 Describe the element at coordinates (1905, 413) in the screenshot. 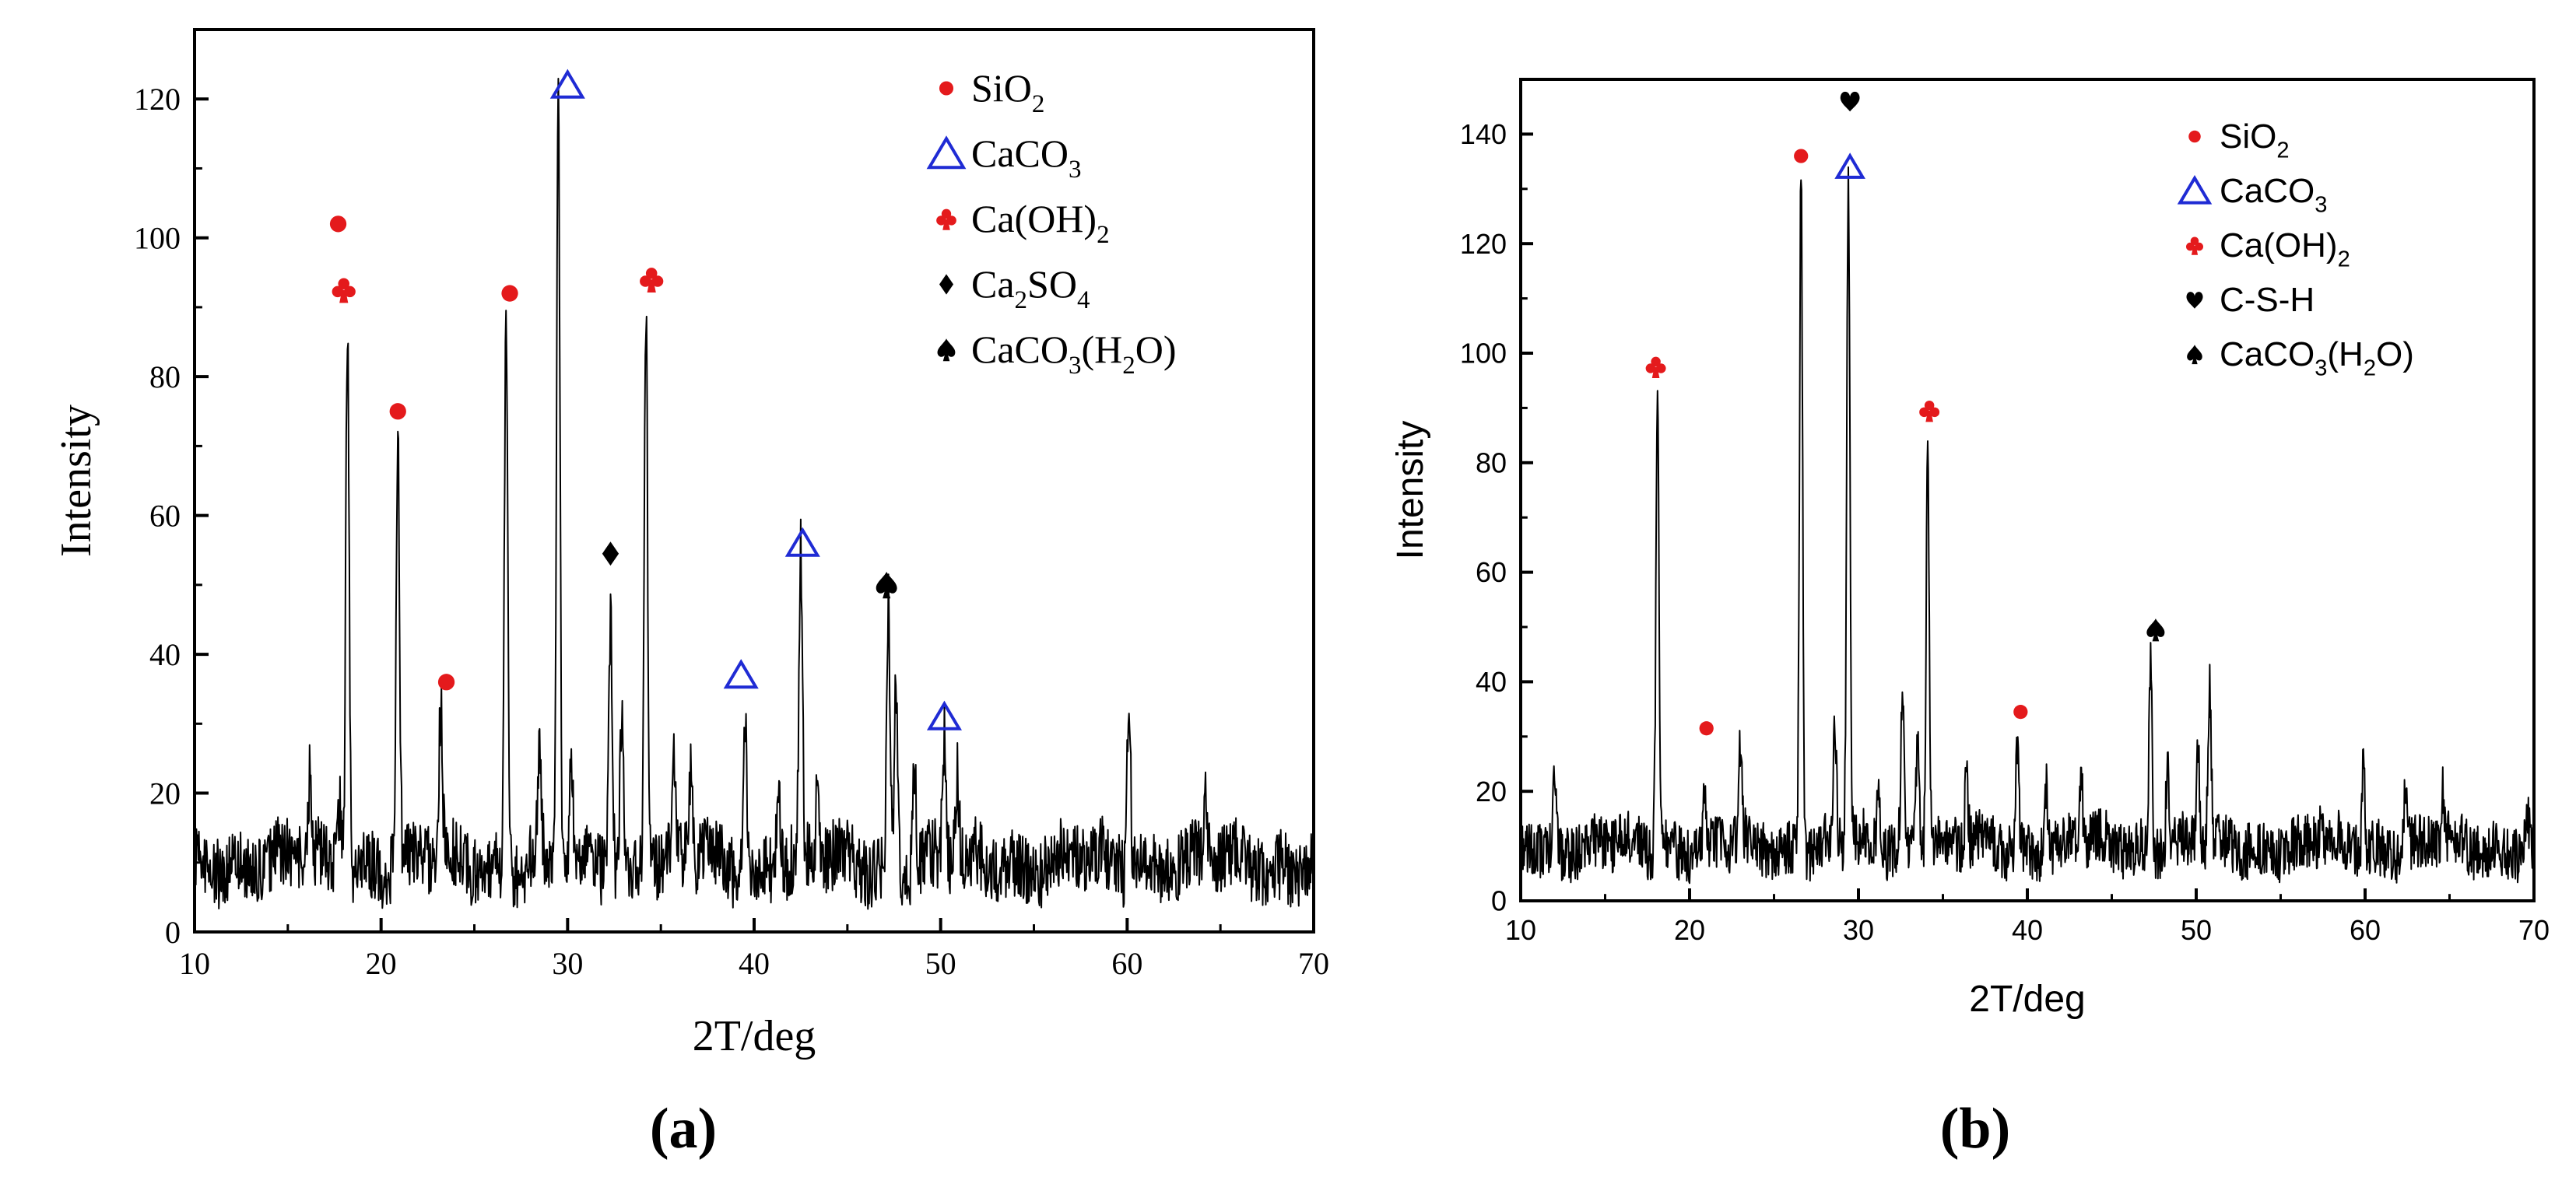

I see `panel-b-peak-markers` at that location.